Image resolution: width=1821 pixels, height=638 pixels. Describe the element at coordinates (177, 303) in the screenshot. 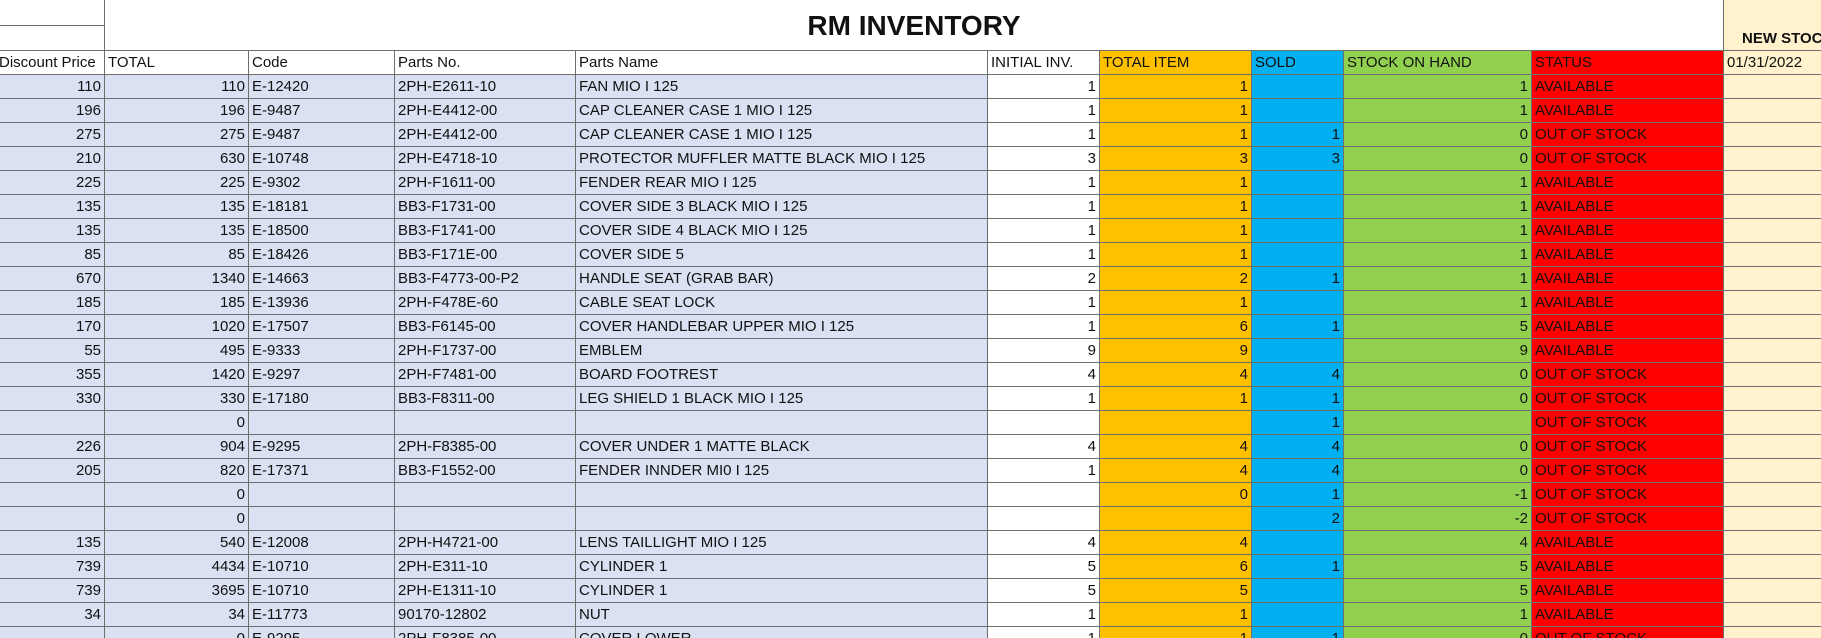

I see `cell: 185` at that location.